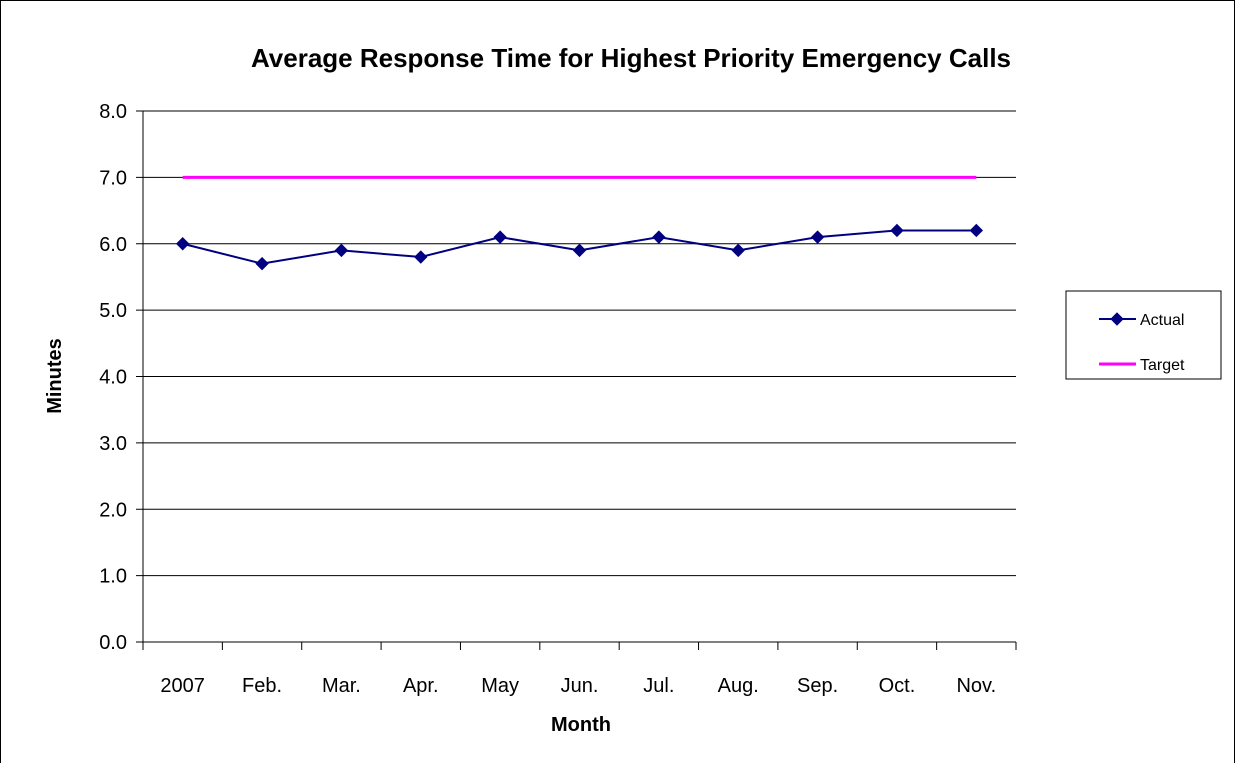  I want to click on series-layer, so click(579, 223).